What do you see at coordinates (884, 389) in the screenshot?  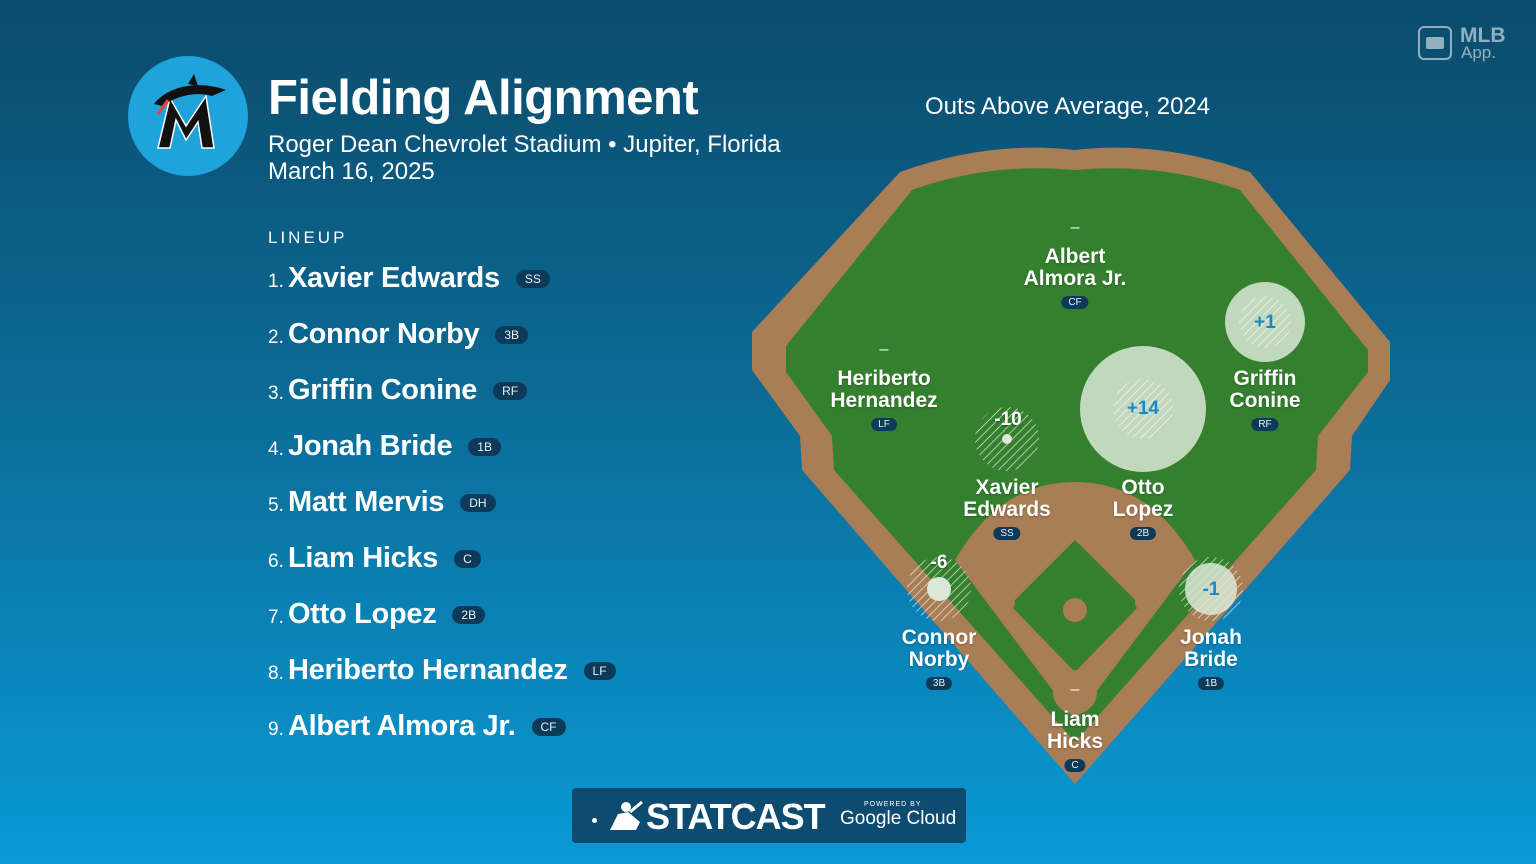 I see `field-player-label: Heriberto Hernandez` at bounding box center [884, 389].